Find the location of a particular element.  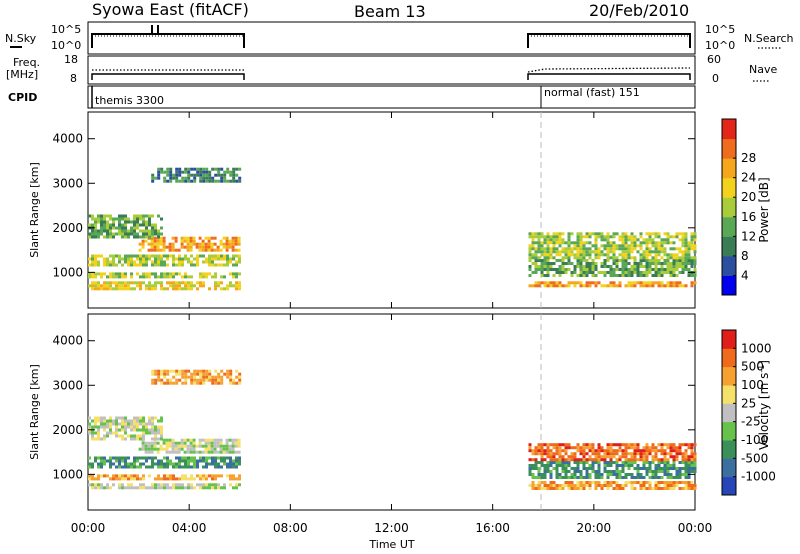

freq-unit-label: [MHz] is located at coordinates (22, 74).